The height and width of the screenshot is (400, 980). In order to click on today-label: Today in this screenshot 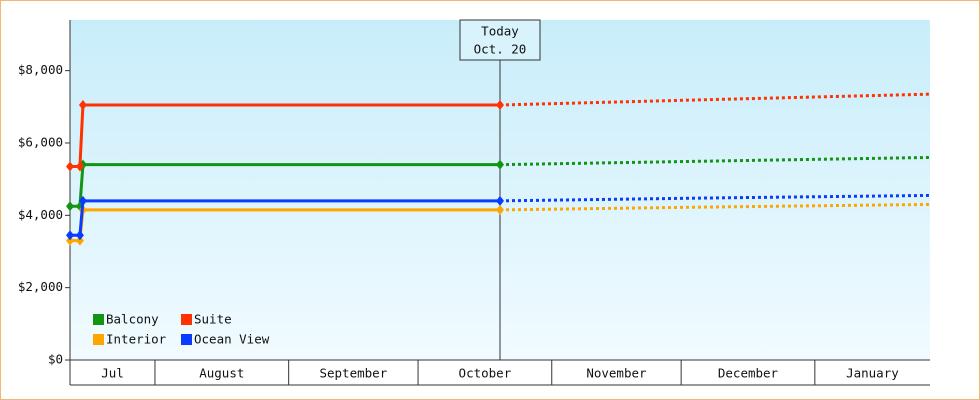, I will do `click(500, 31)`.